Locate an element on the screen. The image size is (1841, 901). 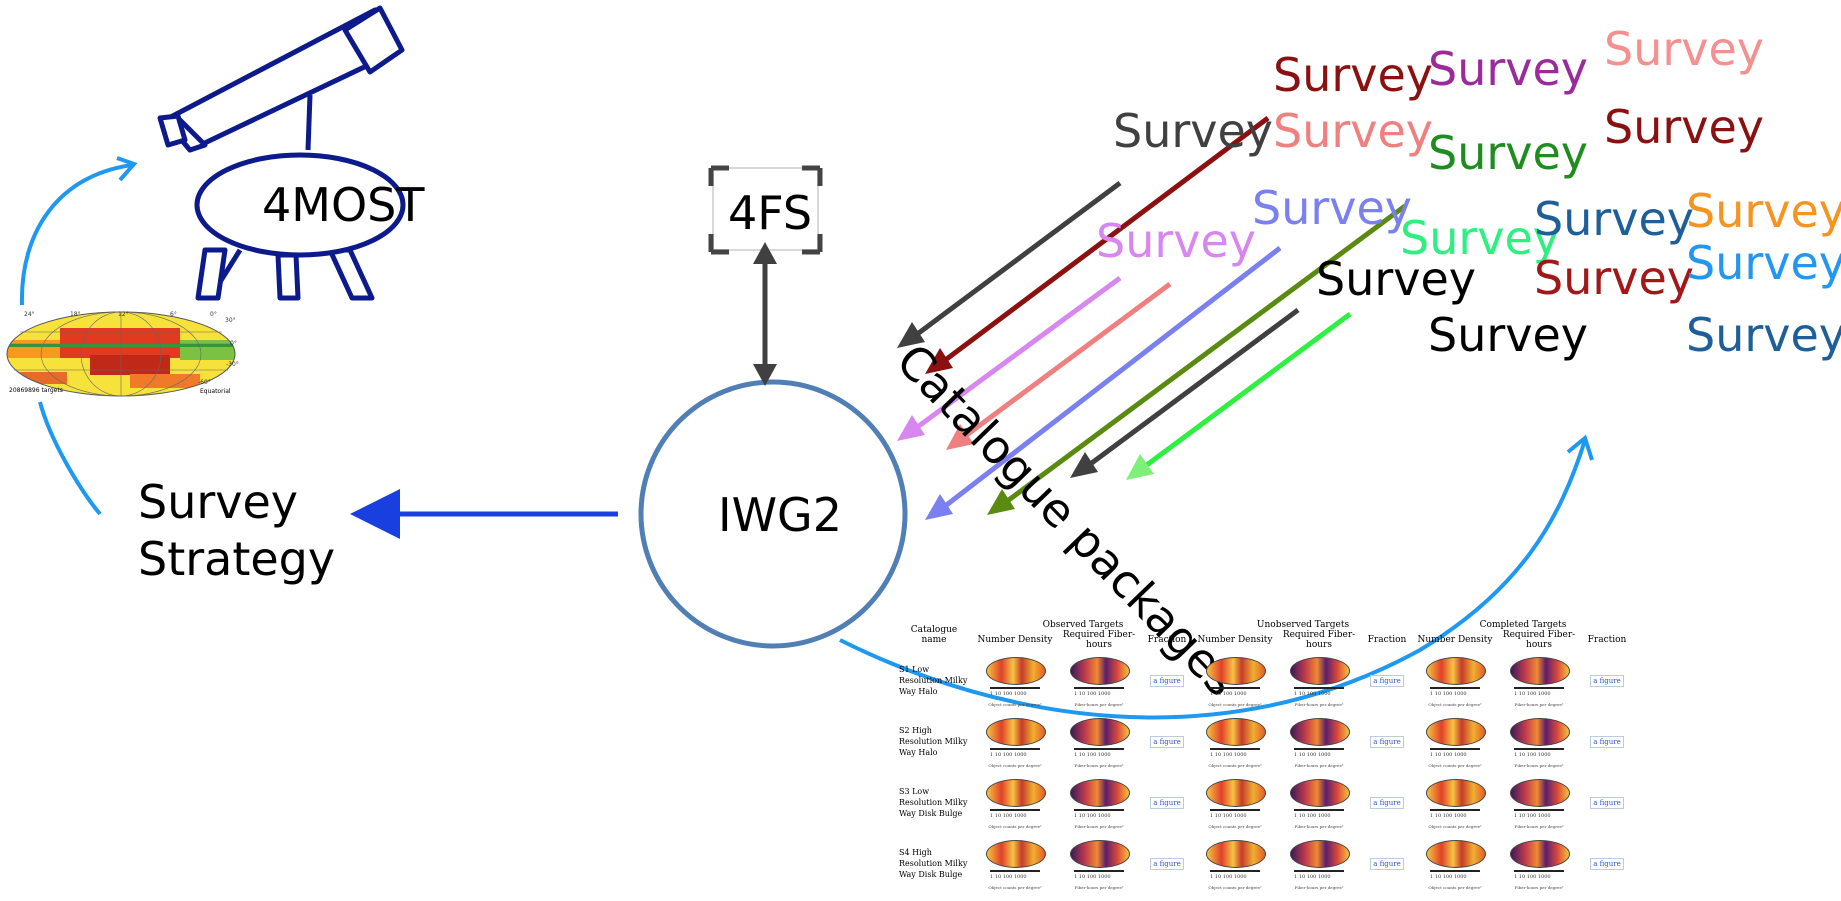
survey-strategy-label: Survey Strategy is located at coordinates (236, 531).